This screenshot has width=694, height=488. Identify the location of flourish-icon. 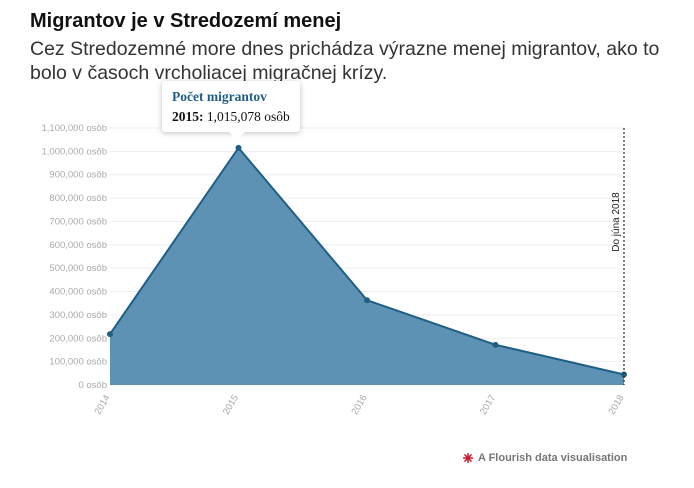
(468, 458).